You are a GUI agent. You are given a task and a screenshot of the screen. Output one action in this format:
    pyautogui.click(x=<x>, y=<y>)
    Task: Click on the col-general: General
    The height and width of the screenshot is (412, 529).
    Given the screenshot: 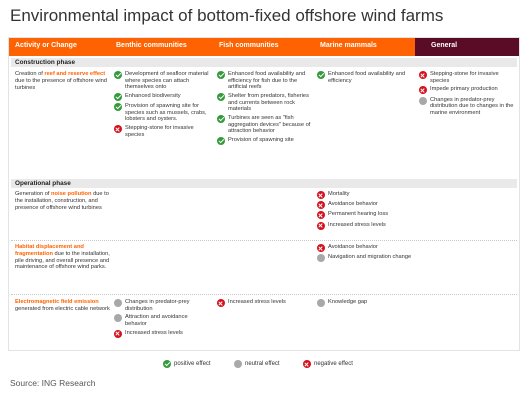 What is the action you would take?
    pyautogui.click(x=444, y=45)
    